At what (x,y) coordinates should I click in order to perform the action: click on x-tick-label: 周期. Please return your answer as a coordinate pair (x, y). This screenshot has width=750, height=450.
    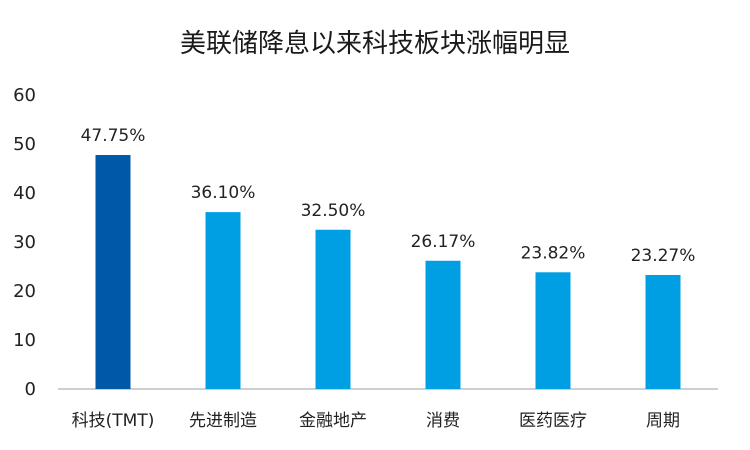
    Looking at the image, I should click on (663, 421).